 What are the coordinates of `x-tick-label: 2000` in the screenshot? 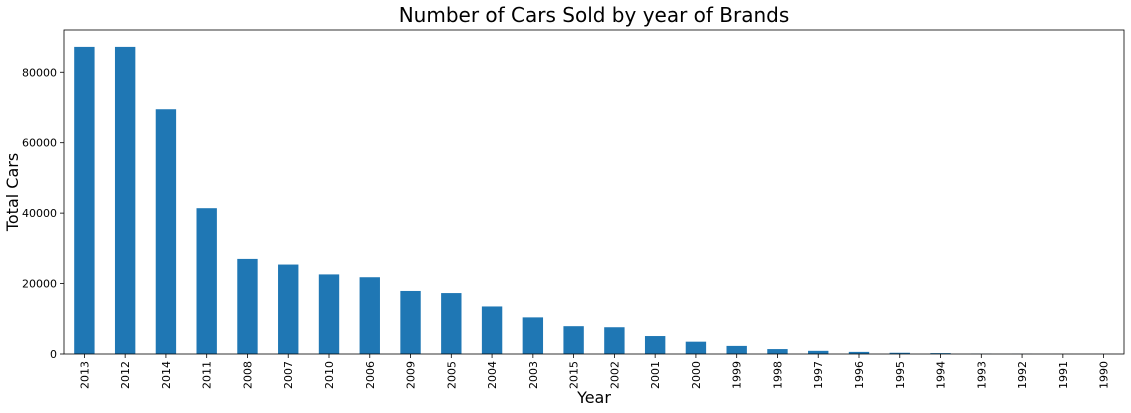 It's located at (696, 375).